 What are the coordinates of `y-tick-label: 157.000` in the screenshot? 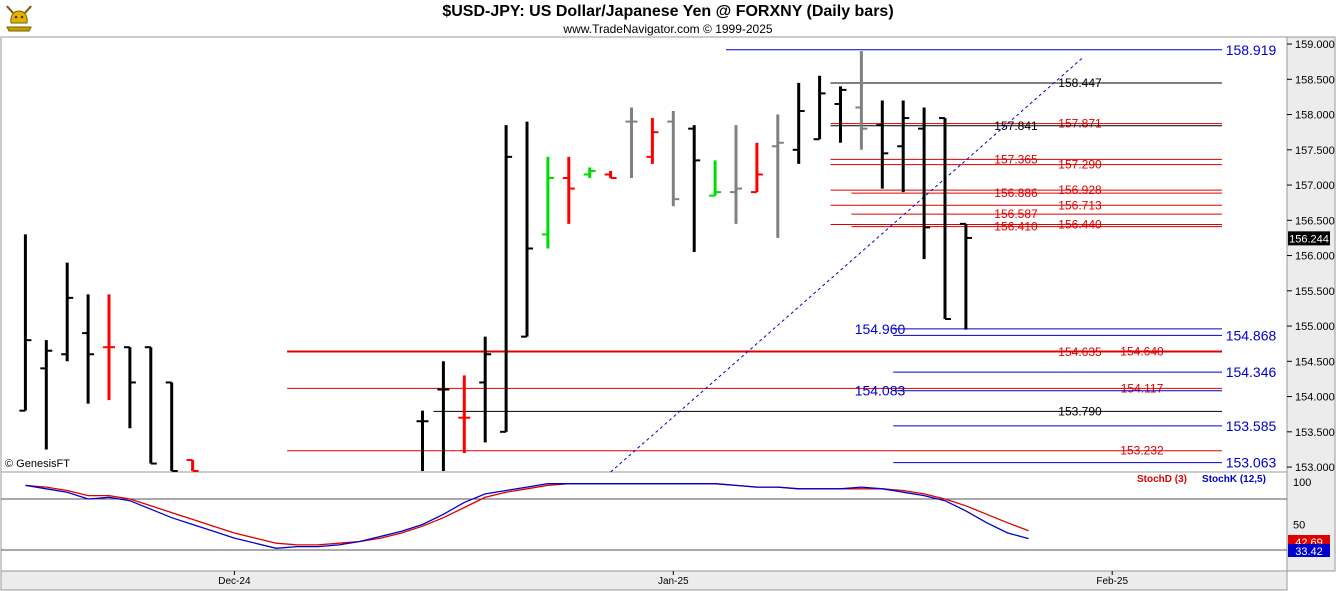 It's located at (1315, 186).